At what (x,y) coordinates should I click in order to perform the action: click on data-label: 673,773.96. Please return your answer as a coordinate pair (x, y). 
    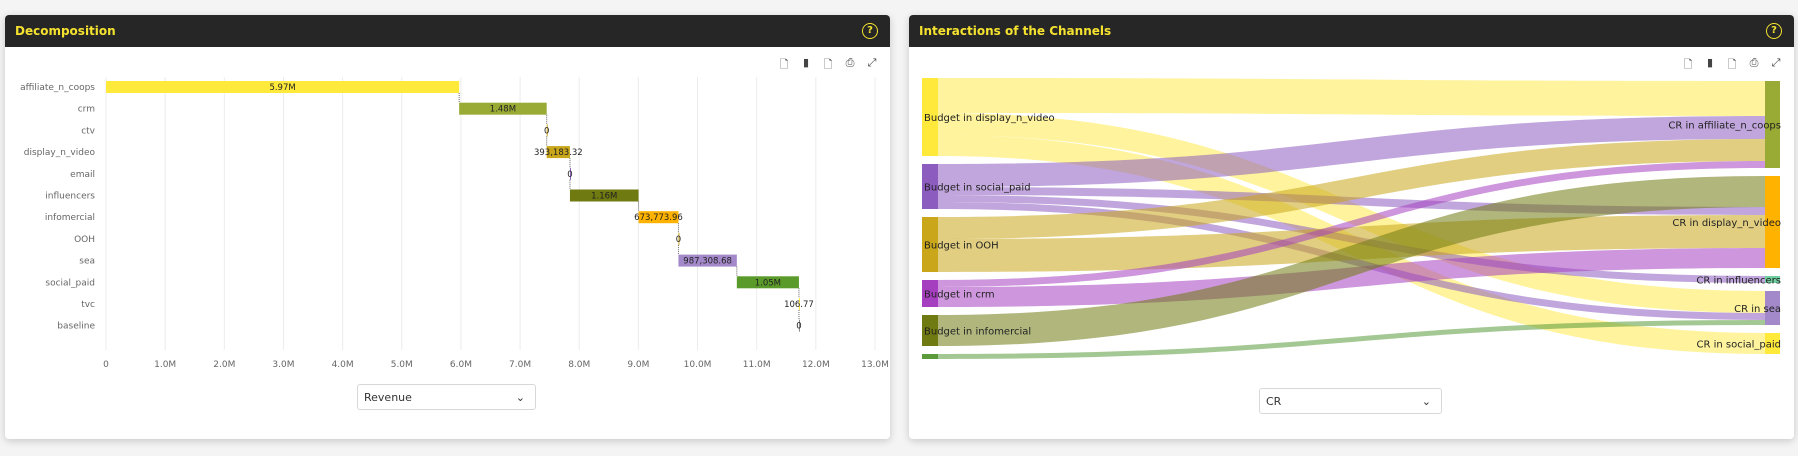
    Looking at the image, I should click on (658, 218).